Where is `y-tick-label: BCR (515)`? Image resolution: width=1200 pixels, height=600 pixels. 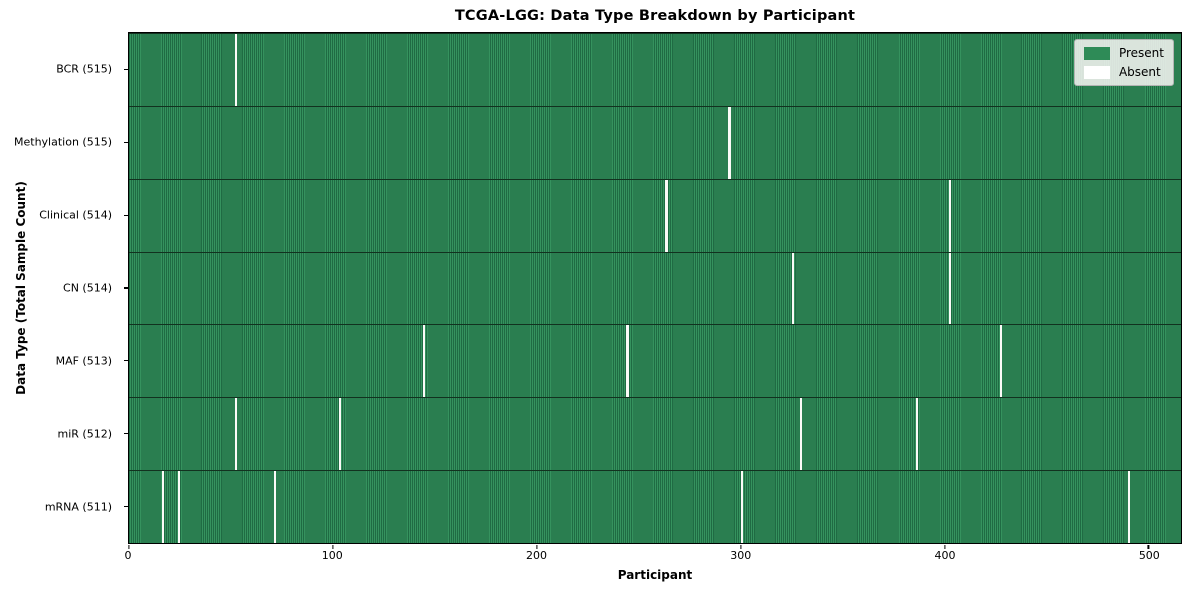 y-tick-label: BCR (515) is located at coordinates (84, 69).